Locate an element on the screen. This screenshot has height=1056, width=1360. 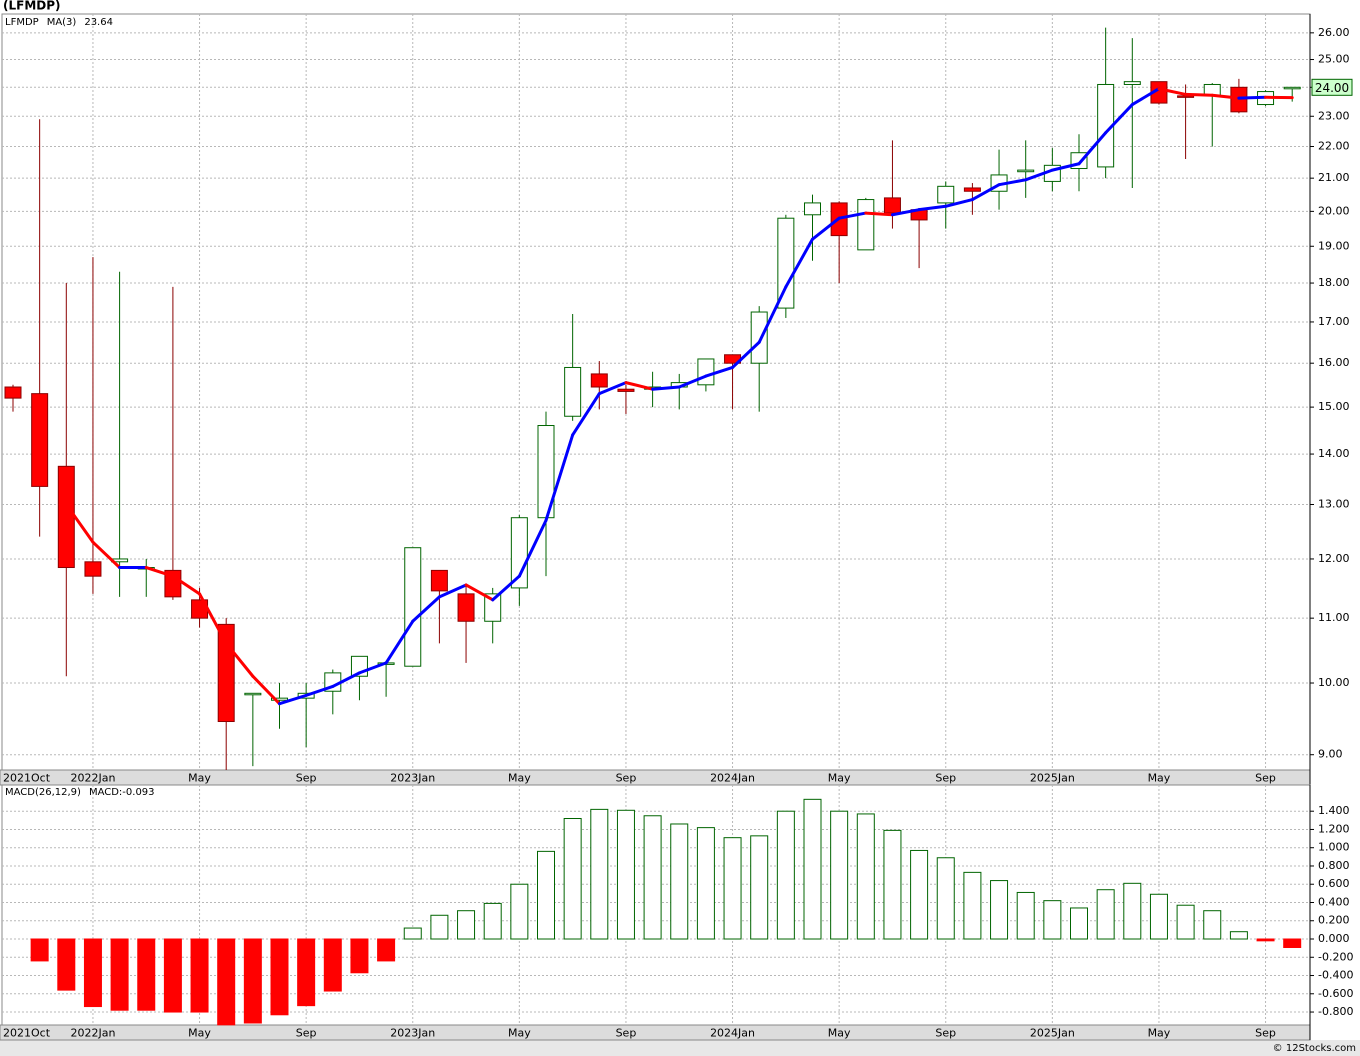
y-tick-label: 18.00 is located at coordinates (1334, 282).